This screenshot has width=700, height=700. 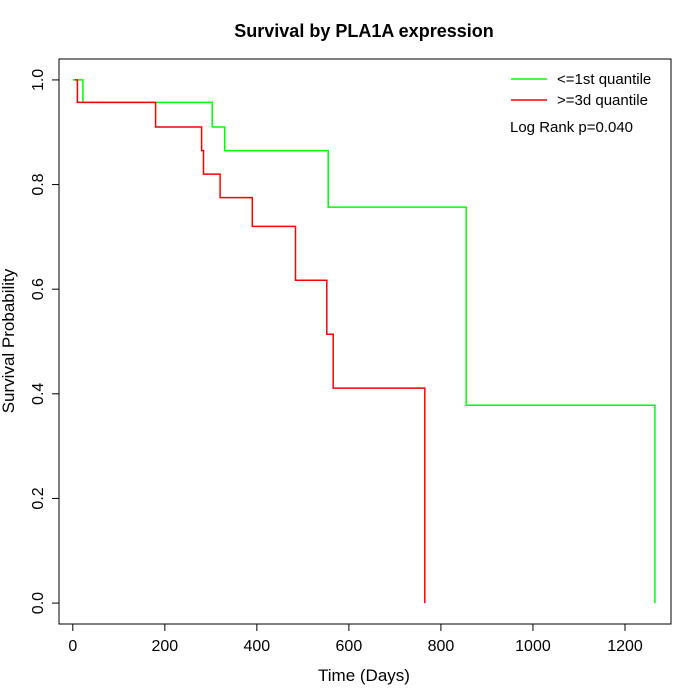 I want to click on chart-title: Survival by PLA1A expression, so click(x=363, y=31).